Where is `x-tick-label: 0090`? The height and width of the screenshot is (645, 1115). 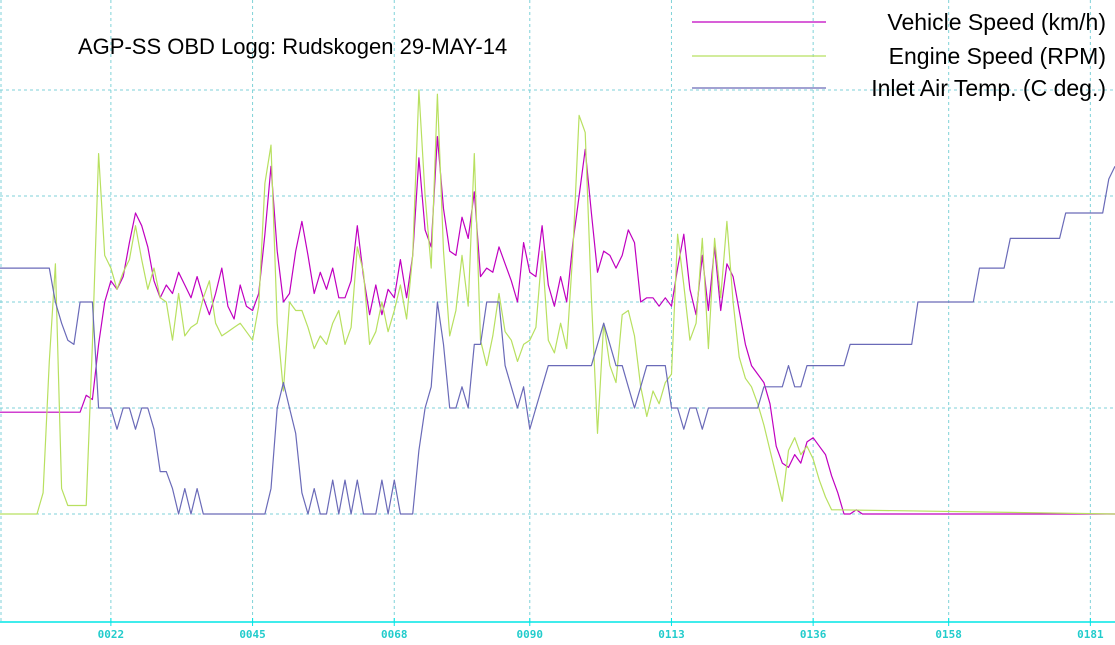
x-tick-label: 0090 is located at coordinates (530, 634).